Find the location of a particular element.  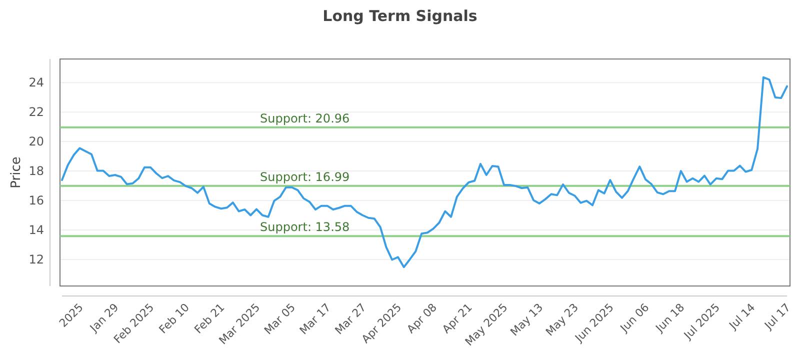

x-tick-label: Apr 08 is located at coordinates (422, 318).